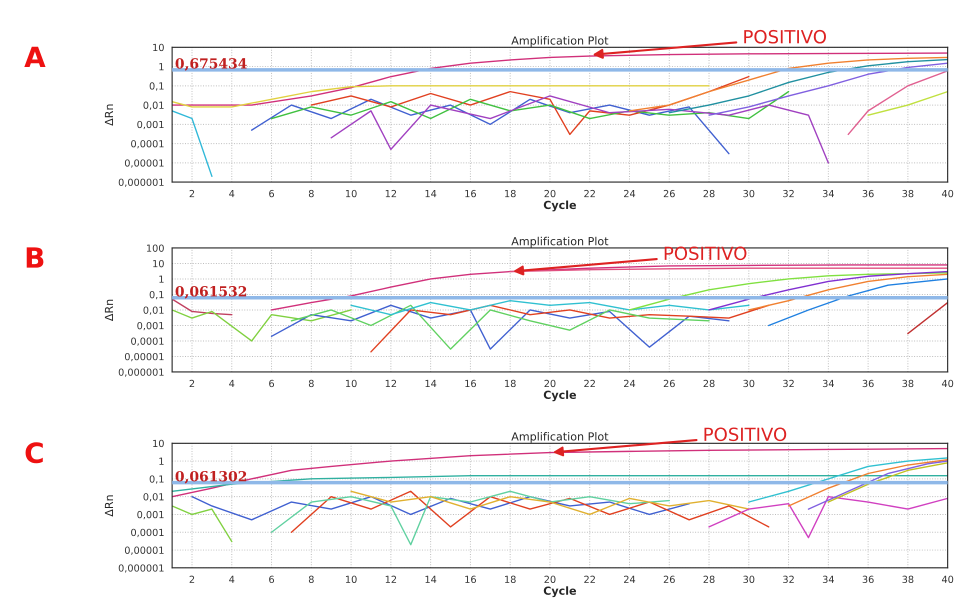  What do you see at coordinates (35, 56) in the screenshot?
I see `text: A` at bounding box center [35, 56].